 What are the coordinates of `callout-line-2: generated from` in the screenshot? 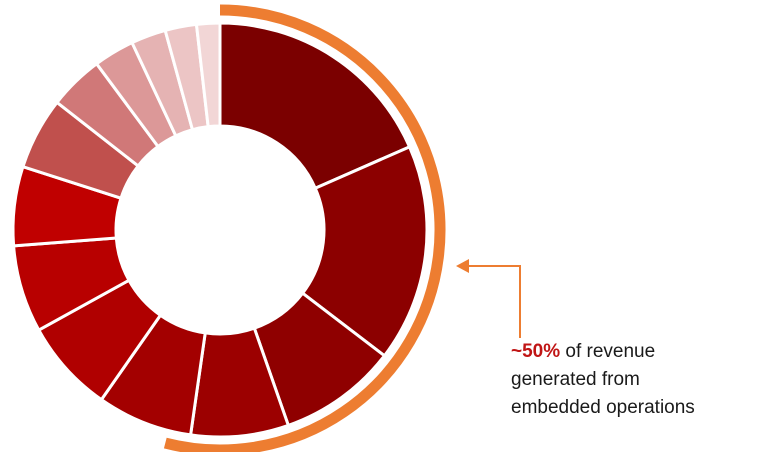 It's located at (575, 379).